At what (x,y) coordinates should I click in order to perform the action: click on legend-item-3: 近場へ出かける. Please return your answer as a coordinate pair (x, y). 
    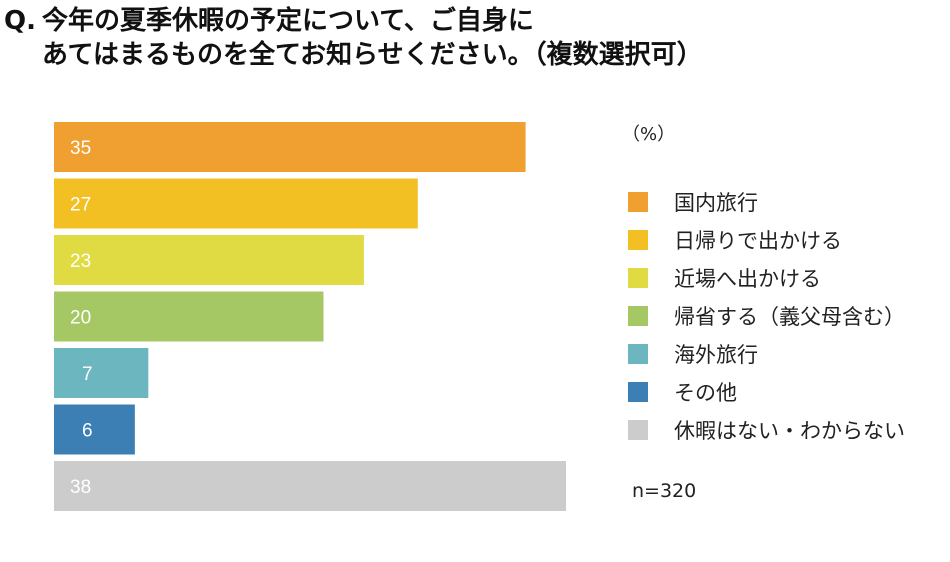
    Looking at the image, I should click on (766, 278).